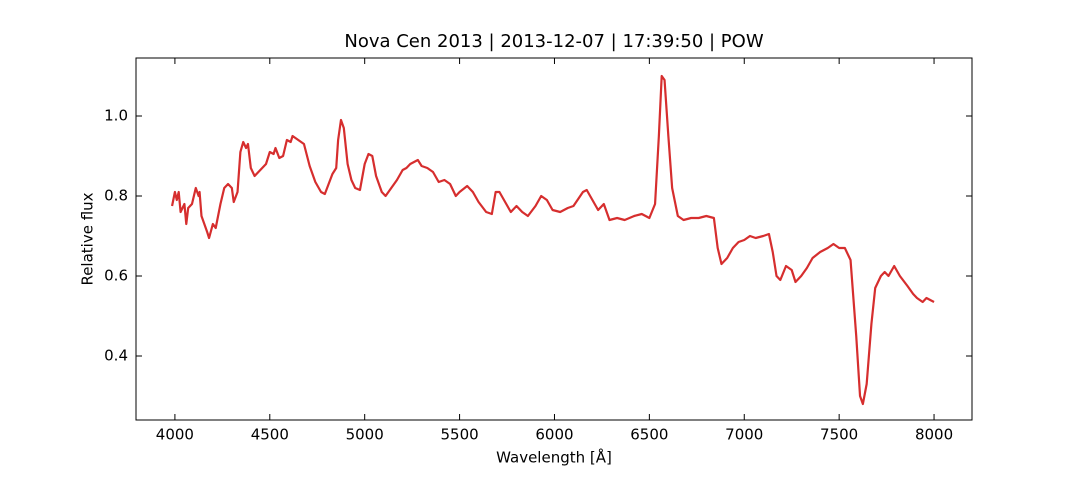  I want to click on x-tick-label: 7000, so click(744, 435).